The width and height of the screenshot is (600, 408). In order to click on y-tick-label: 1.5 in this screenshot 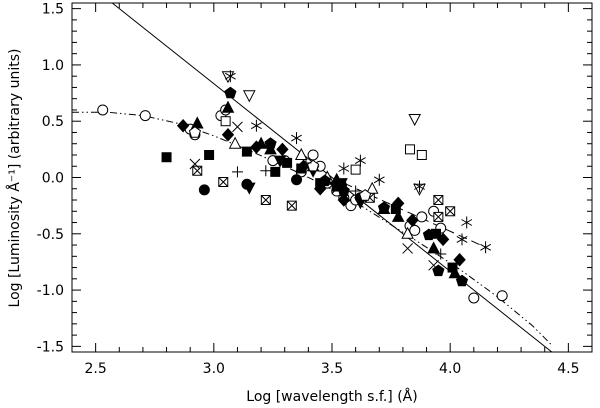, I will do `click(53, 10)`.